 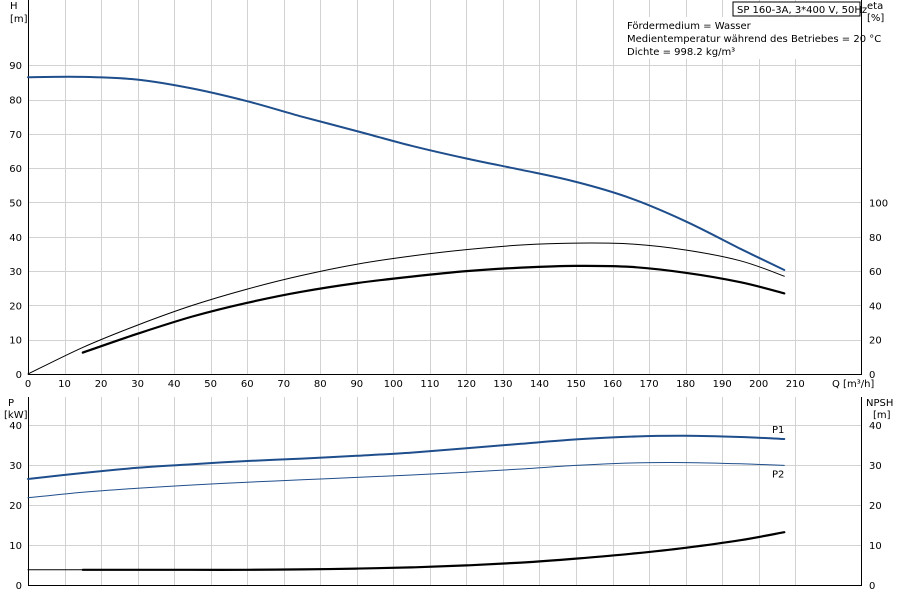 What do you see at coordinates (878, 203) in the screenshot?
I see `eta-tick-100: 100` at bounding box center [878, 203].